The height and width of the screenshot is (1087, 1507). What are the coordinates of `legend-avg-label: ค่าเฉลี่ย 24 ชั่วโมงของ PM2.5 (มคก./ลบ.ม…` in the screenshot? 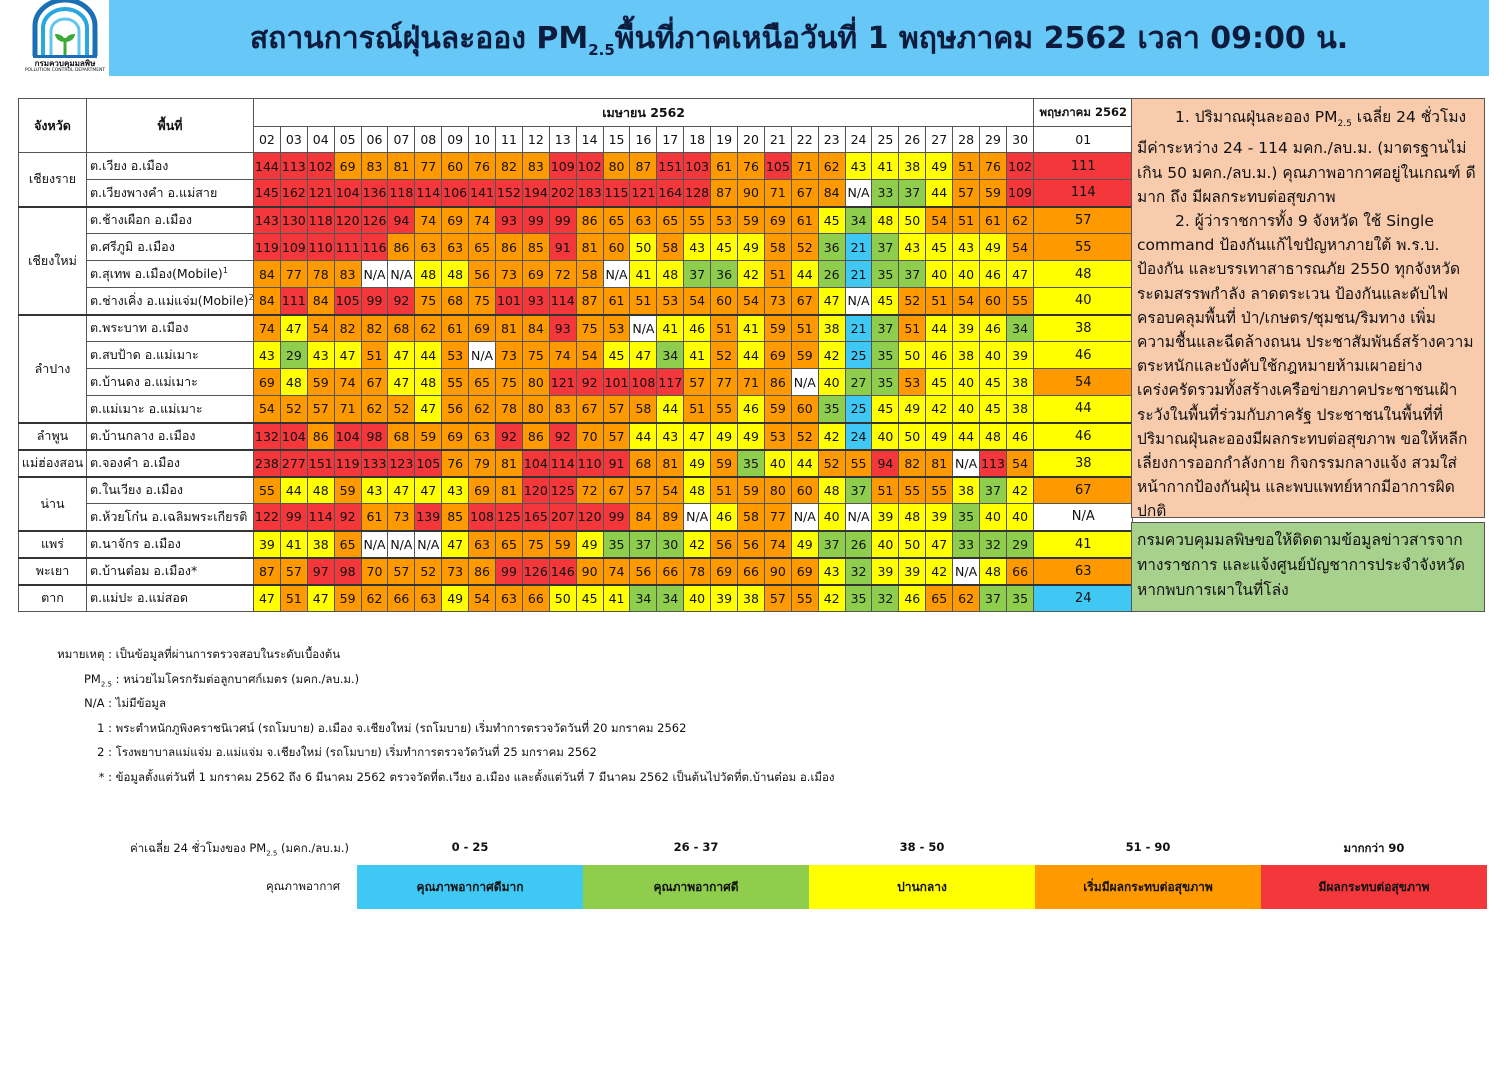 It's located at (239, 849).